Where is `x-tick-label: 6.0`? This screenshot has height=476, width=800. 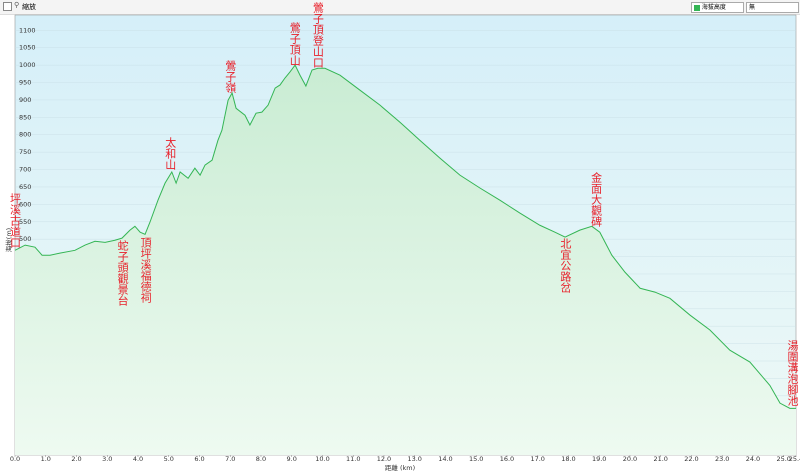 x-tick-label: 6.0 is located at coordinates (199, 459).